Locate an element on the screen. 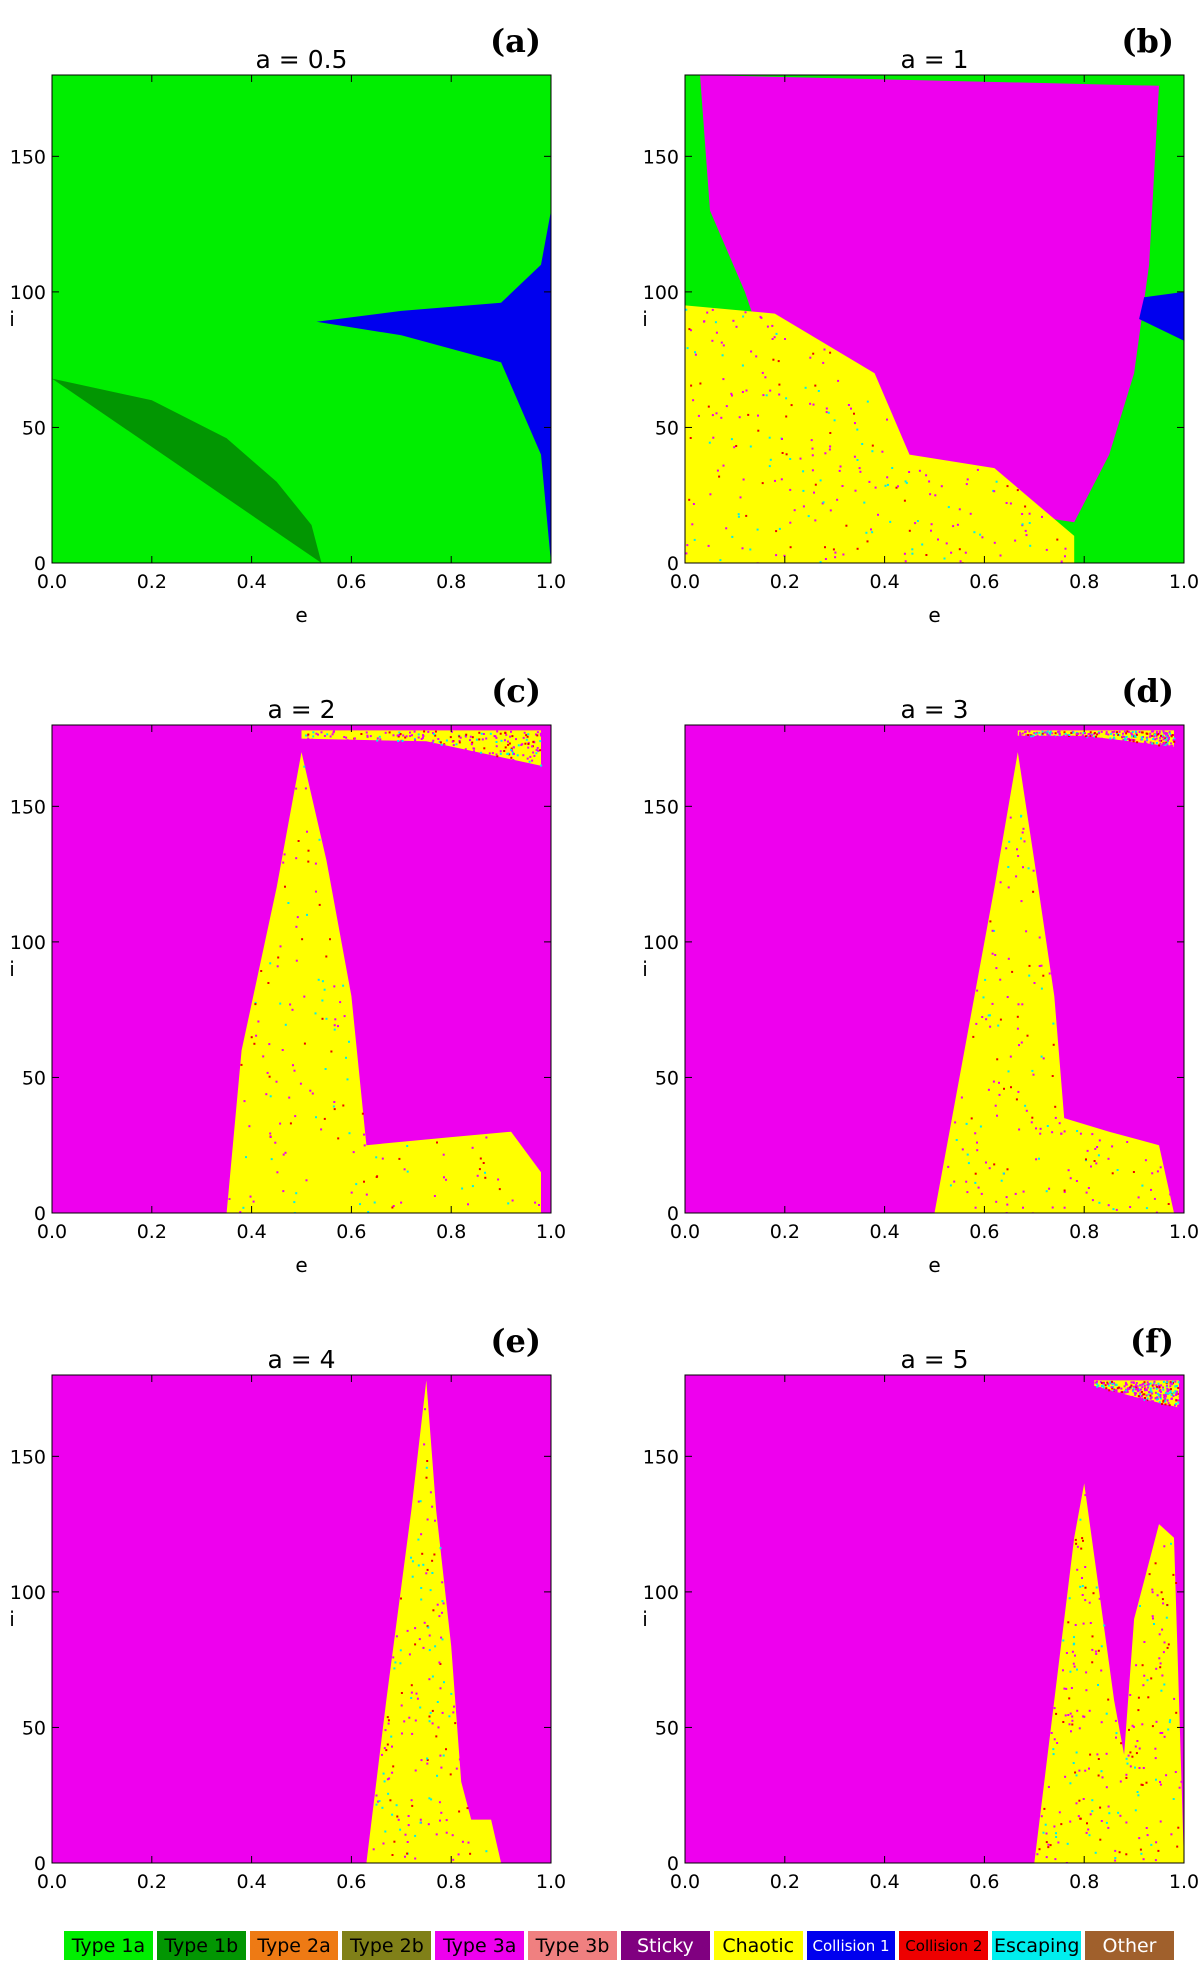  plot-area is located at coordinates (301, 1619).